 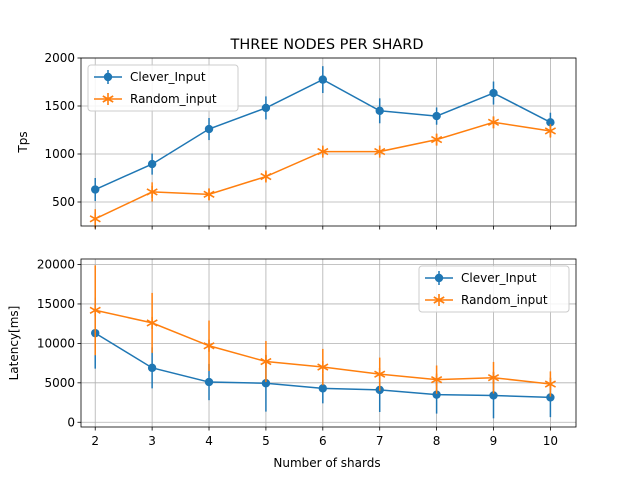 I want to click on y-tick-label: 1500, so click(x=59, y=106).